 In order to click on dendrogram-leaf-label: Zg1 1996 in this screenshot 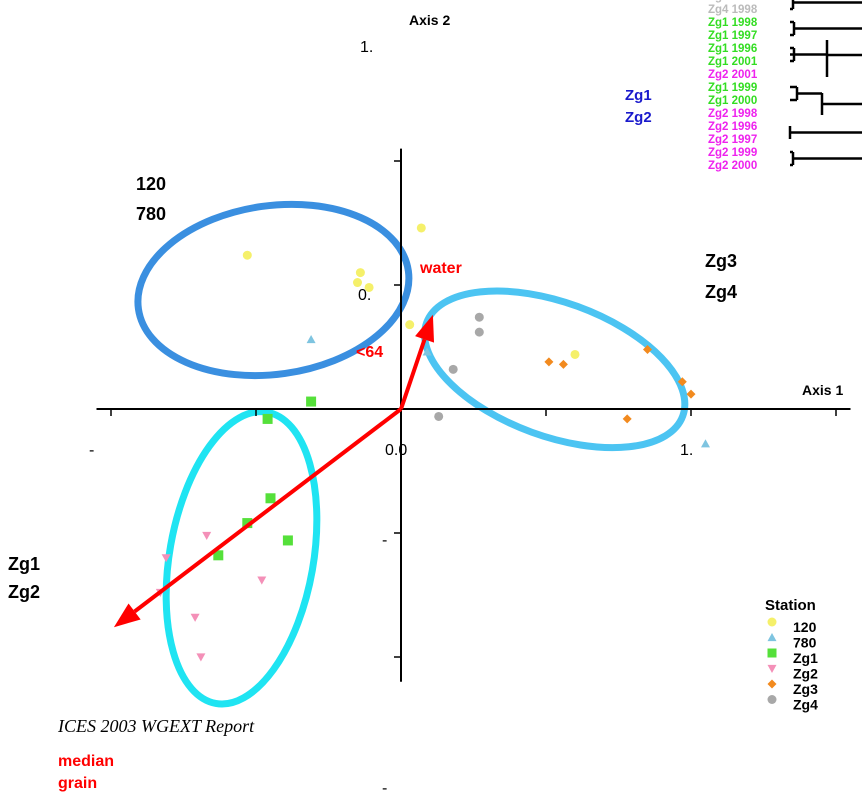, I will do `click(732, 49)`.